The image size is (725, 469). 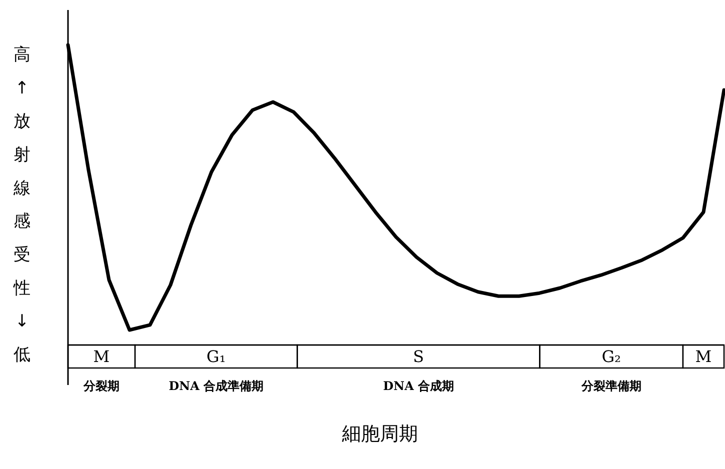 What do you see at coordinates (22, 205) in the screenshot?
I see `text: 高↑放射線感受性↓低` at bounding box center [22, 205].